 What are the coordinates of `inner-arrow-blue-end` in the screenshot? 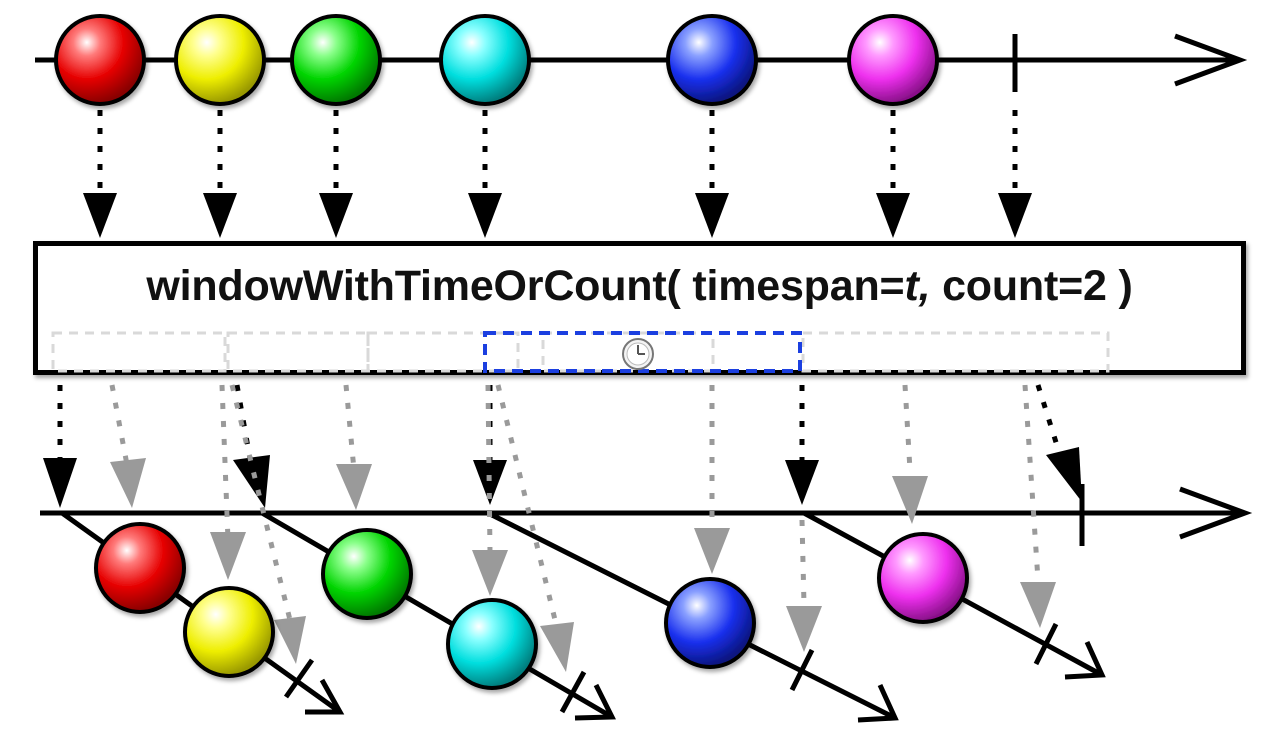 It's located at (804, 585).